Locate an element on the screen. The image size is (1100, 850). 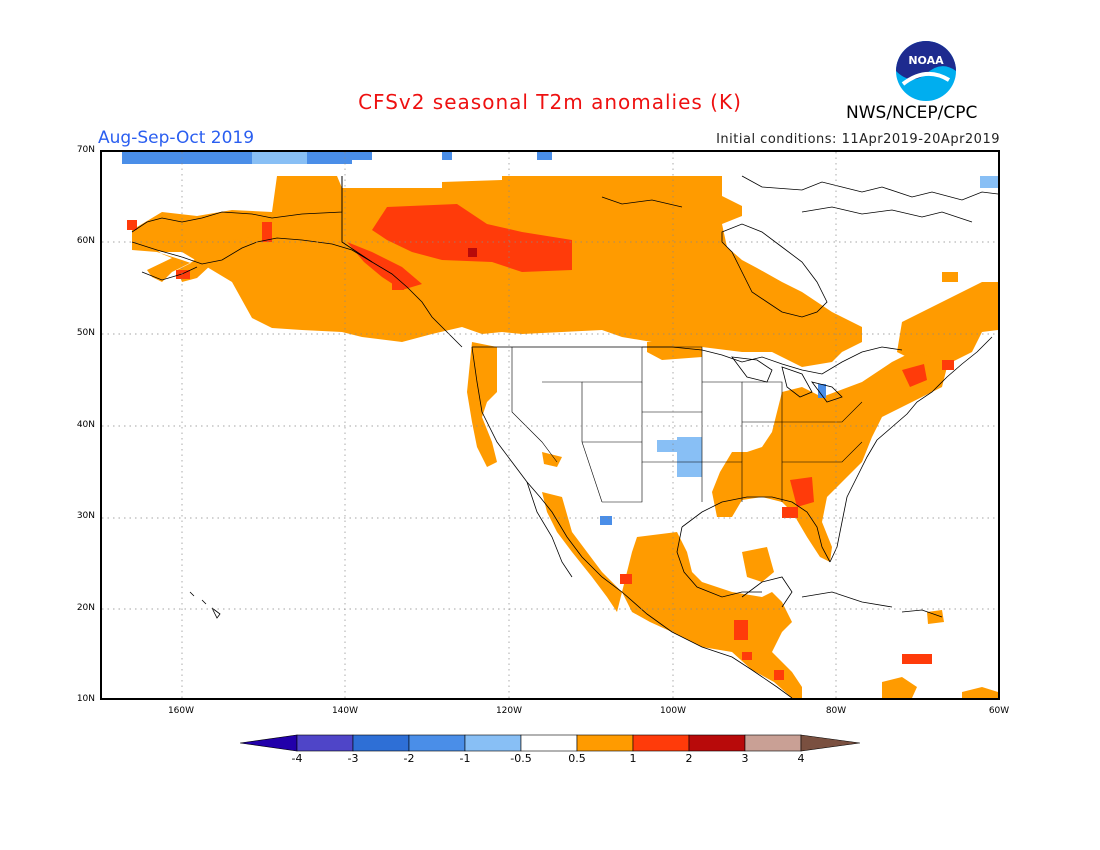
colorbar-label: 4 is located at coordinates (801, 758).